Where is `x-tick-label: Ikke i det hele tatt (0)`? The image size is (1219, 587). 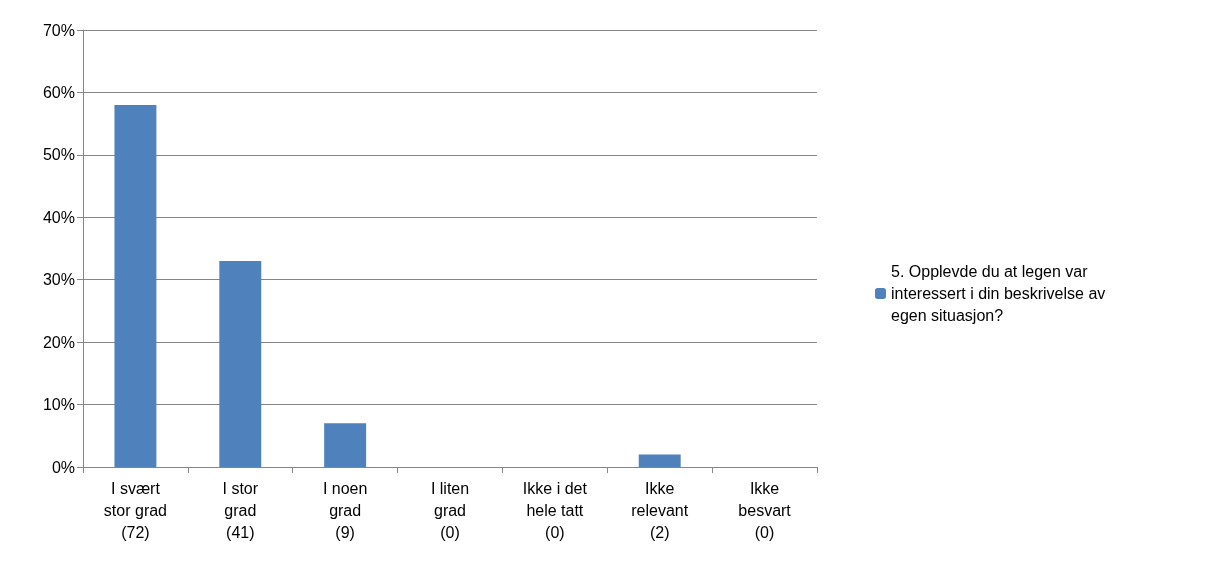
x-tick-label: Ikke i det hele tatt (0) is located at coordinates (555, 510).